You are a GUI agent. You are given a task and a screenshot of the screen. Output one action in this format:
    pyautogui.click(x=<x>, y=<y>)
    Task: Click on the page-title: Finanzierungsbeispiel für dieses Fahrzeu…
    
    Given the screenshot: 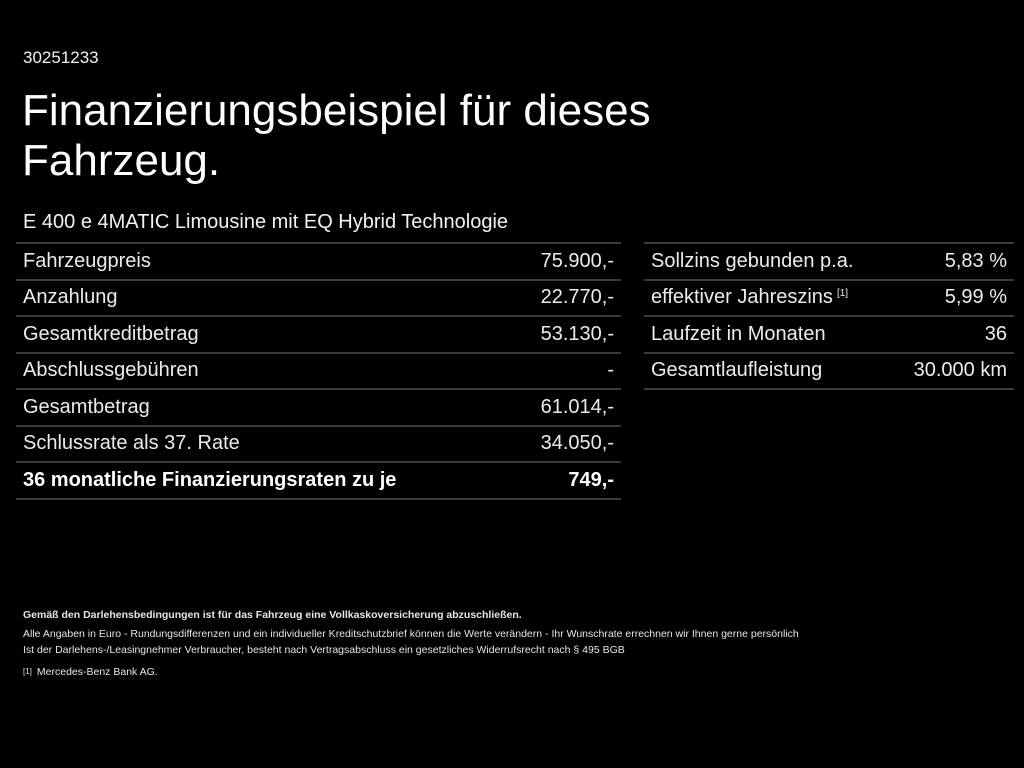 What is the action you would take?
    pyautogui.click(x=336, y=135)
    